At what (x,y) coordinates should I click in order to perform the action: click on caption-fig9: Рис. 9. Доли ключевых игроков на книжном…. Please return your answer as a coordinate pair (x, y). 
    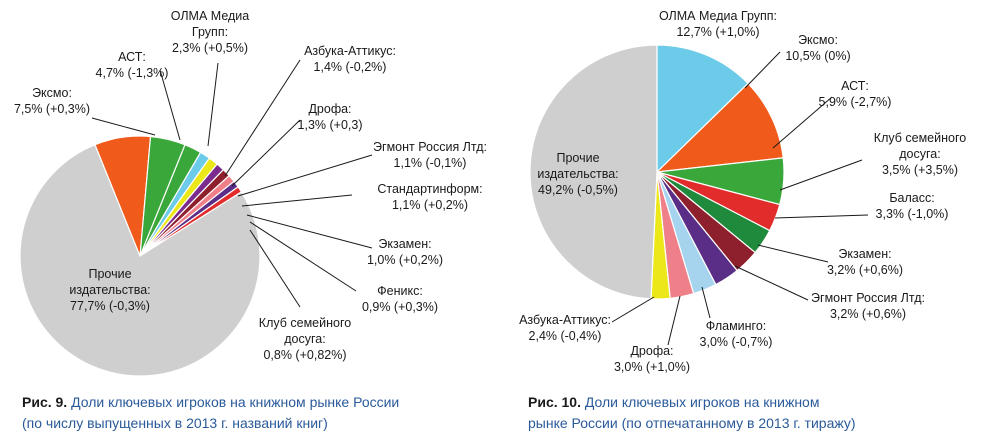
    Looking at the image, I should click on (257, 413).